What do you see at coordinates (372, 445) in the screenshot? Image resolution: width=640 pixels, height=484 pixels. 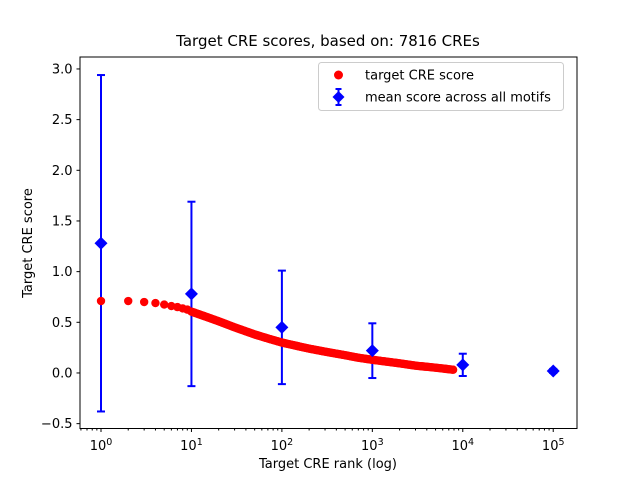 I see `x-tick-label: 10³` at bounding box center [372, 445].